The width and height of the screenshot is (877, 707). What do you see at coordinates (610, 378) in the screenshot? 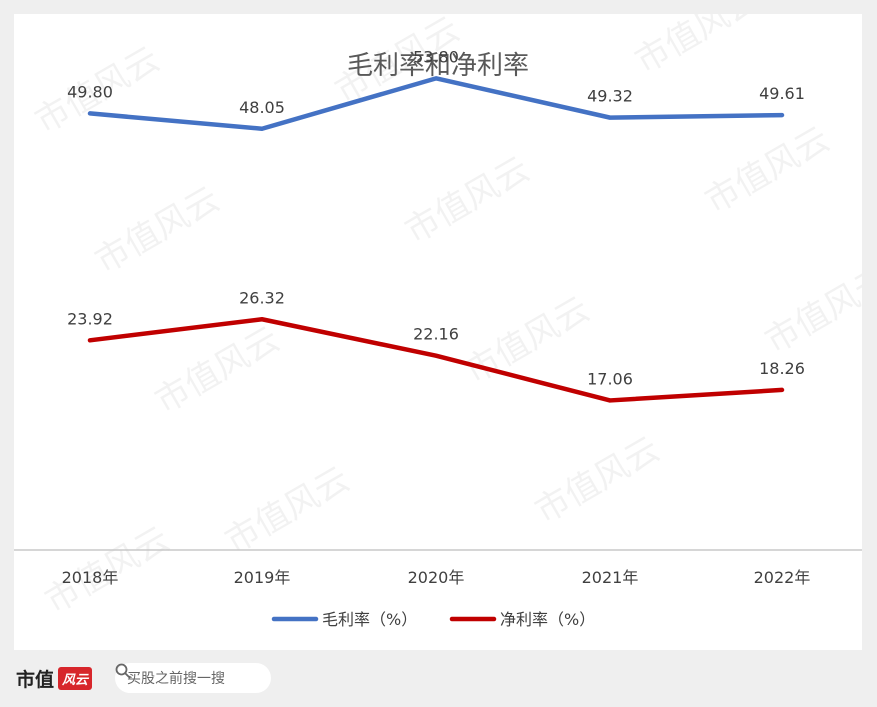
I see `data-label: 17.06` at bounding box center [610, 378].